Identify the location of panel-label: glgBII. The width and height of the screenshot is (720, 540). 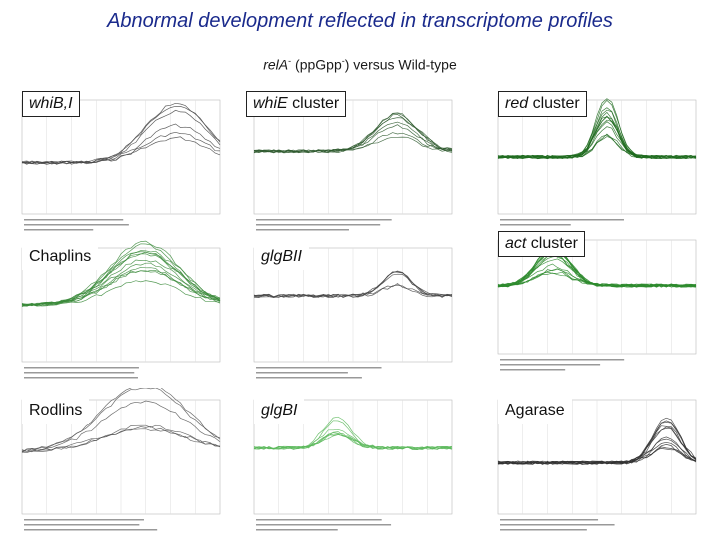
(281, 257).